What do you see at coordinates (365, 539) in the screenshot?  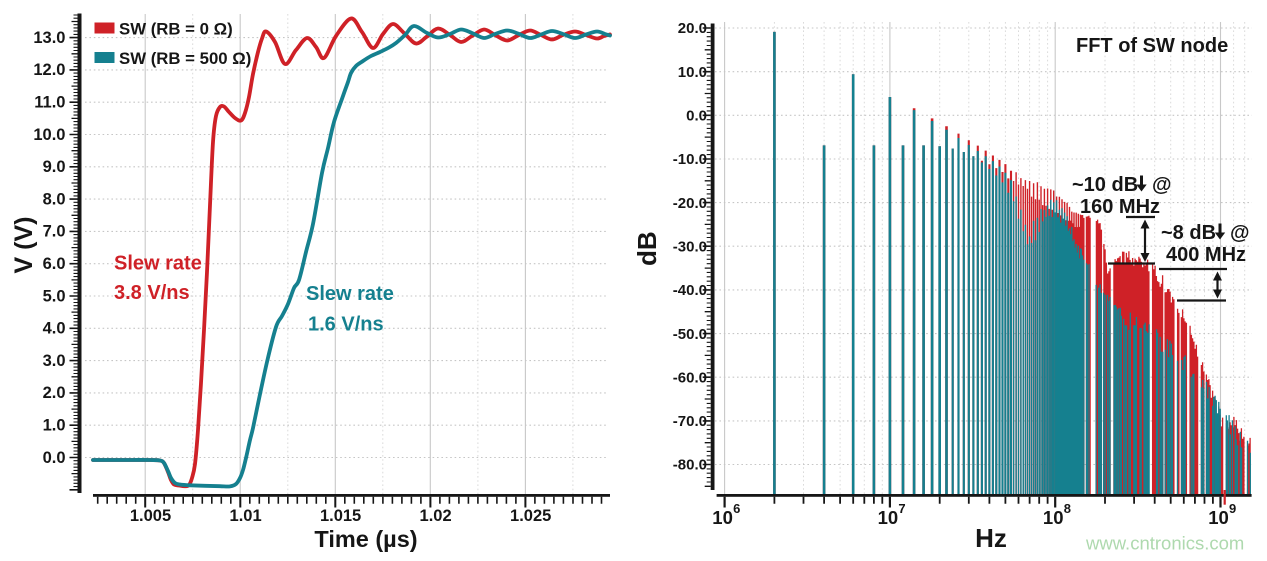 I see `svg-text: Time (µs)` at bounding box center [365, 539].